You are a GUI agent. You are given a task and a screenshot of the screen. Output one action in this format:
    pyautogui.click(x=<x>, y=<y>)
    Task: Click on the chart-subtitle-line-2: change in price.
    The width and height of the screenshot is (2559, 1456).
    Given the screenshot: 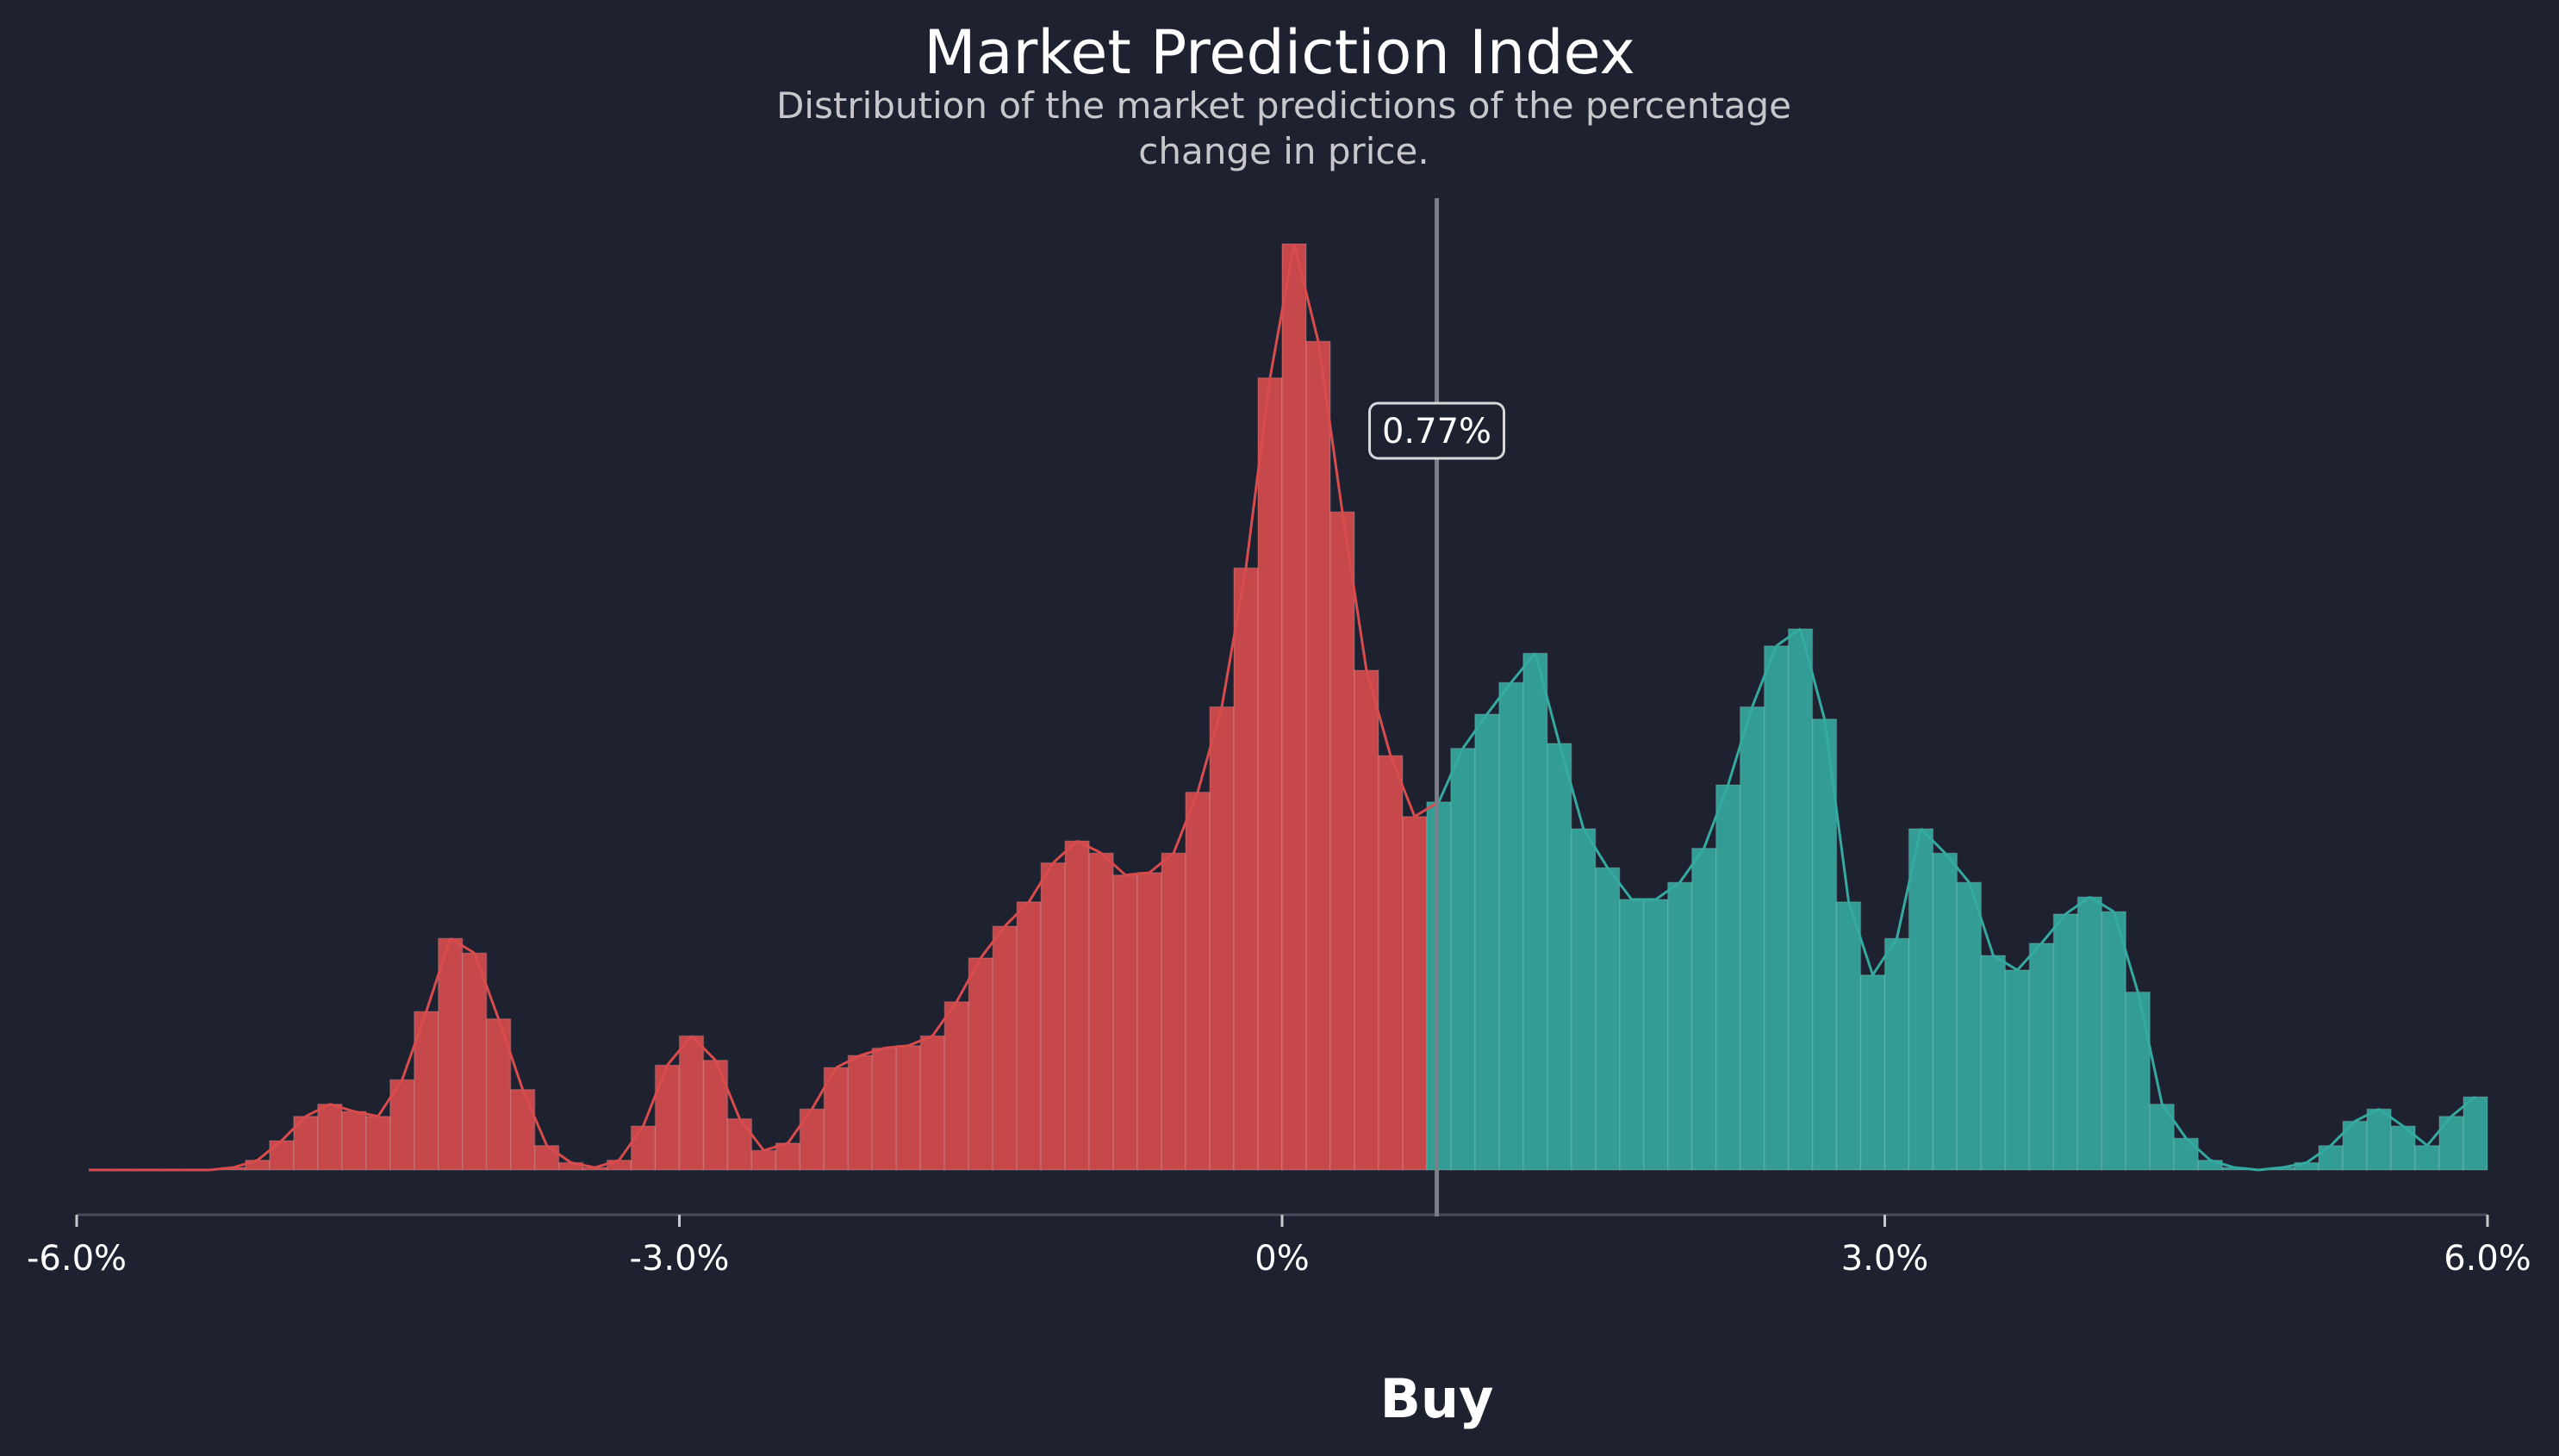 What is the action you would take?
    pyautogui.click(x=1283, y=151)
    